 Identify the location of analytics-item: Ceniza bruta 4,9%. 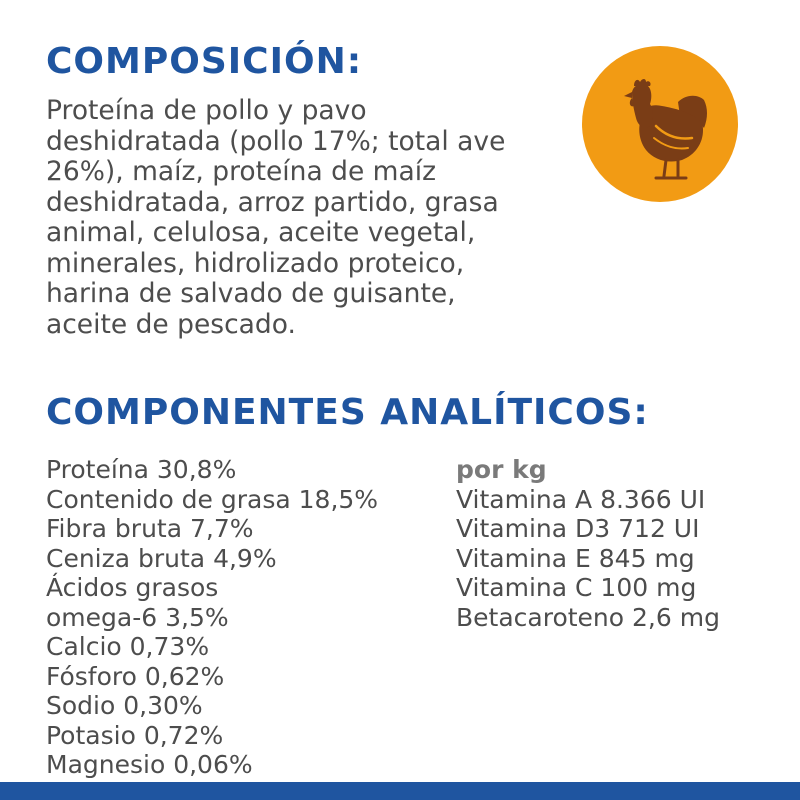
(161, 558).